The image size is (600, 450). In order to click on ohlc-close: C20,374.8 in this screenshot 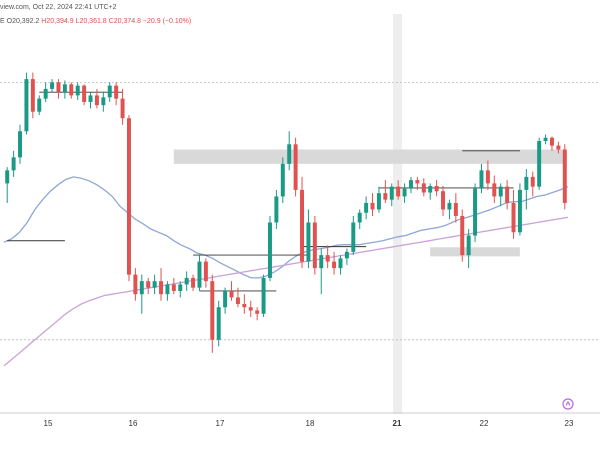, I will do `click(124, 21)`.